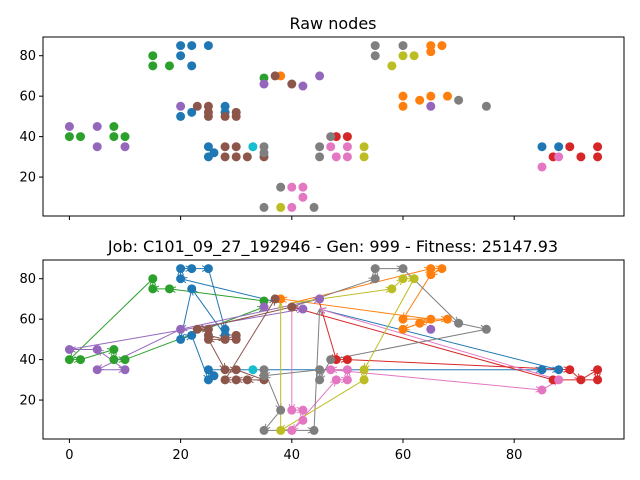 The image size is (640, 480). Describe the element at coordinates (180, 455) in the screenshot. I see `x-tick-label: 20` at that location.